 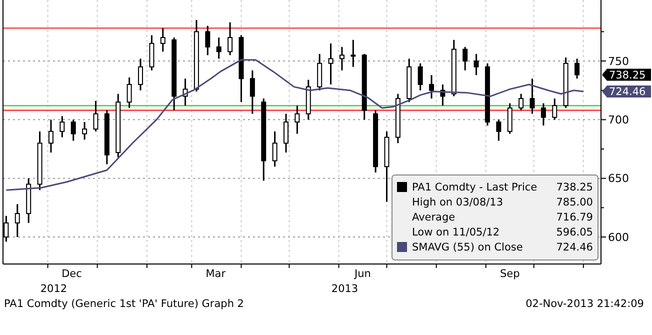 What do you see at coordinates (72, 274) in the screenshot?
I see `x-tick-label: Dec` at bounding box center [72, 274].